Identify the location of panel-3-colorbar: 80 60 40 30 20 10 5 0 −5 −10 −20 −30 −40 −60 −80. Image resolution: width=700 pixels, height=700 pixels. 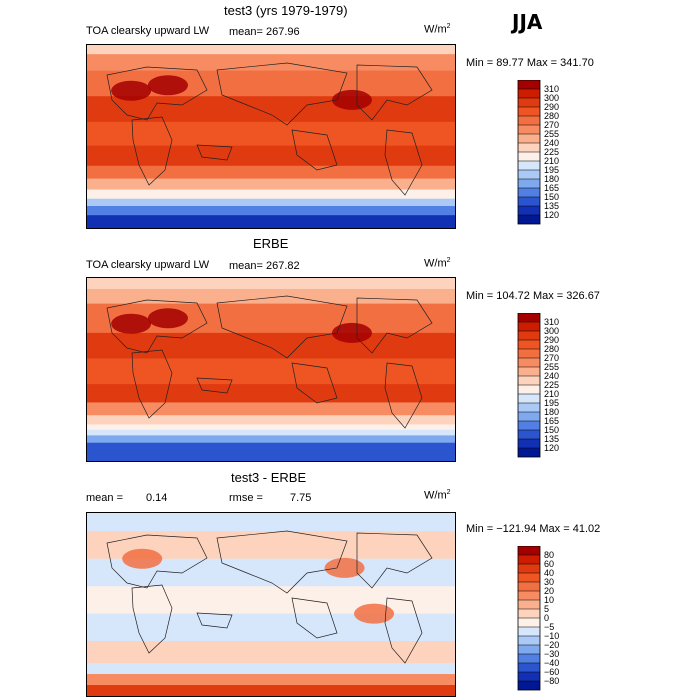
(545, 622).